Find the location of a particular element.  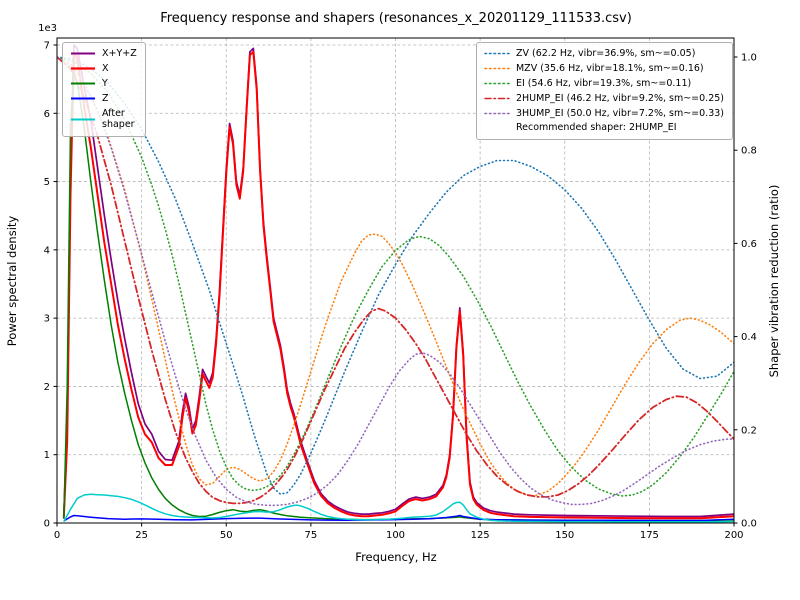

legend-label: MZV (35.6 Hz, vibr=18.1%, sm~=0.16) is located at coordinates (609, 68).